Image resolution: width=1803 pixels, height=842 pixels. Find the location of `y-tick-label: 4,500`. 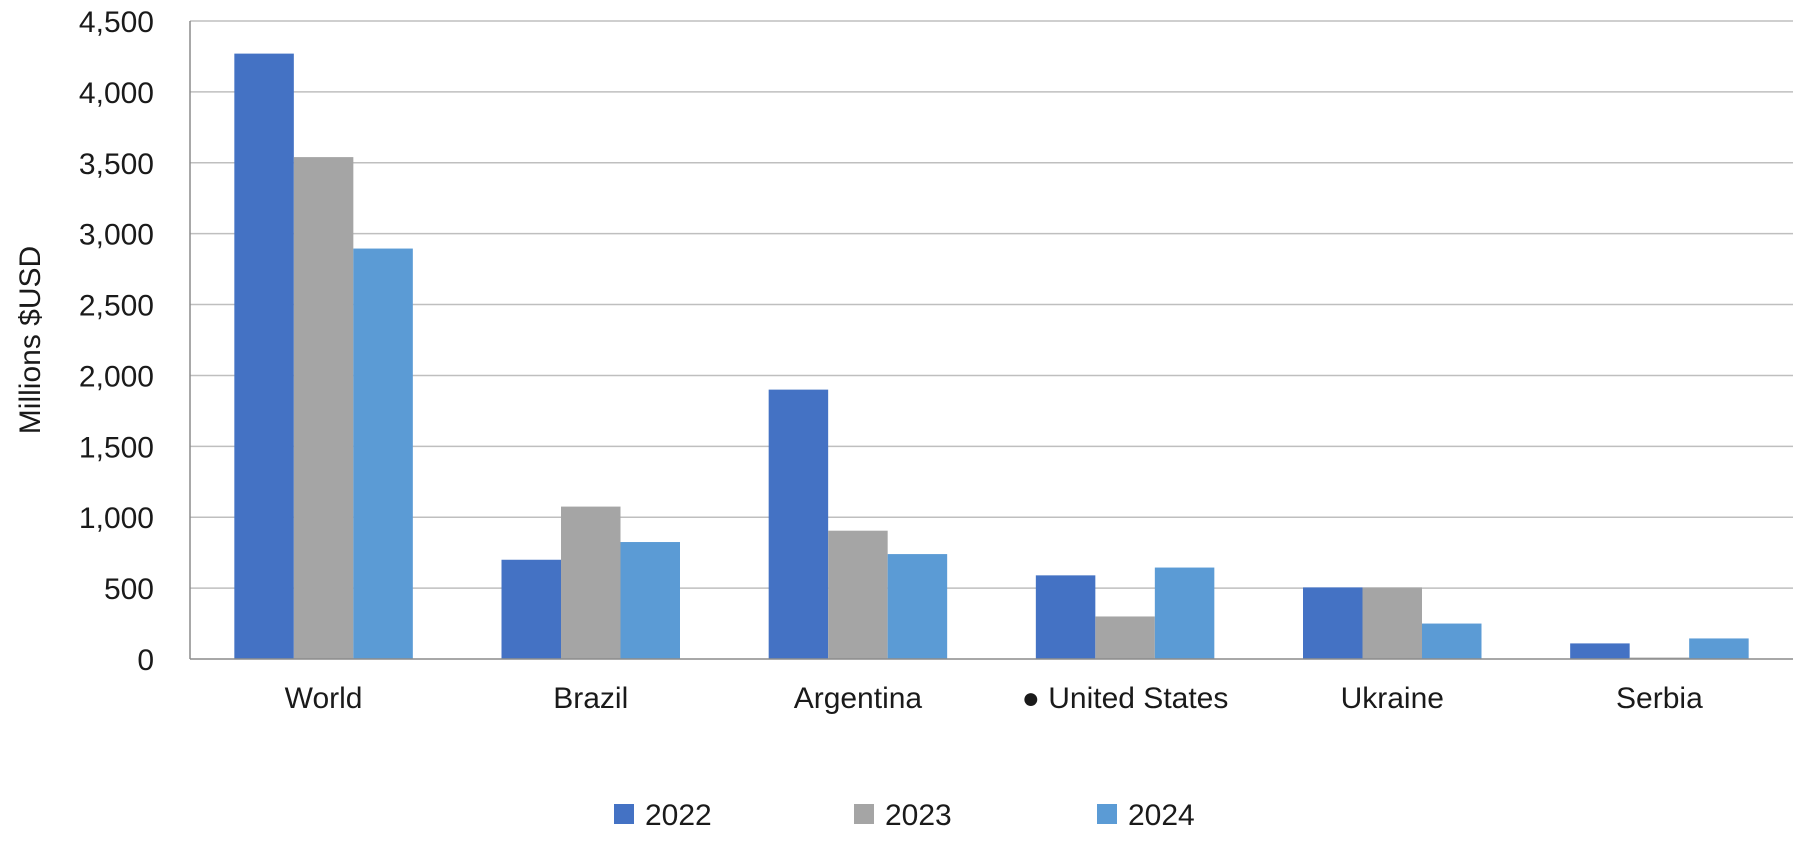

y-tick-label: 4,500 is located at coordinates (116, 22).